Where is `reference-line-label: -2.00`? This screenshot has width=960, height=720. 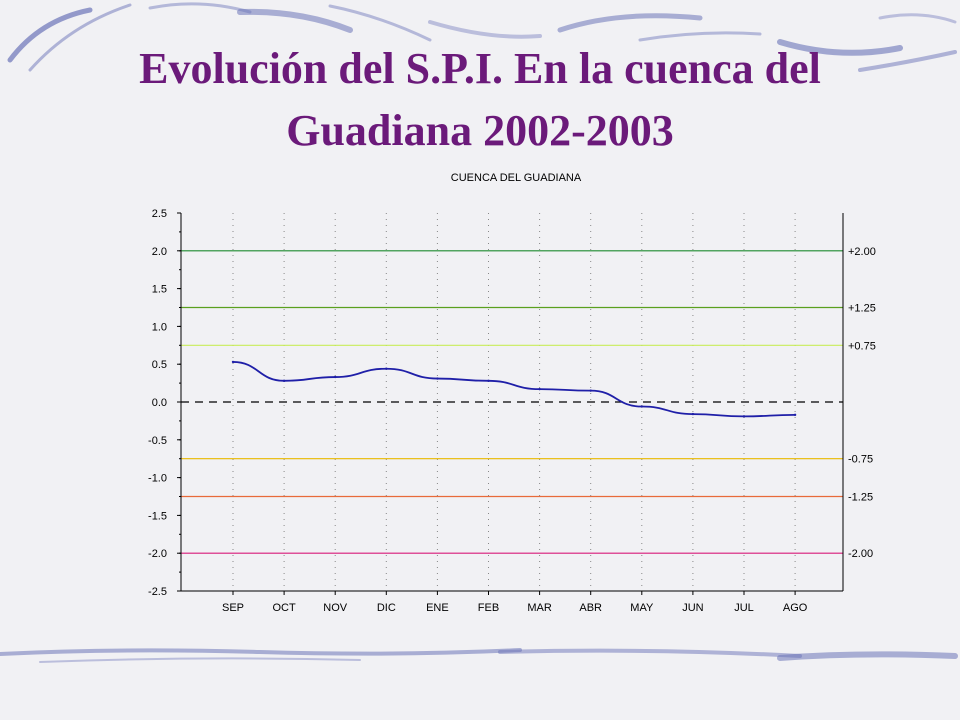 reference-line-label: -2.00 is located at coordinates (860, 554).